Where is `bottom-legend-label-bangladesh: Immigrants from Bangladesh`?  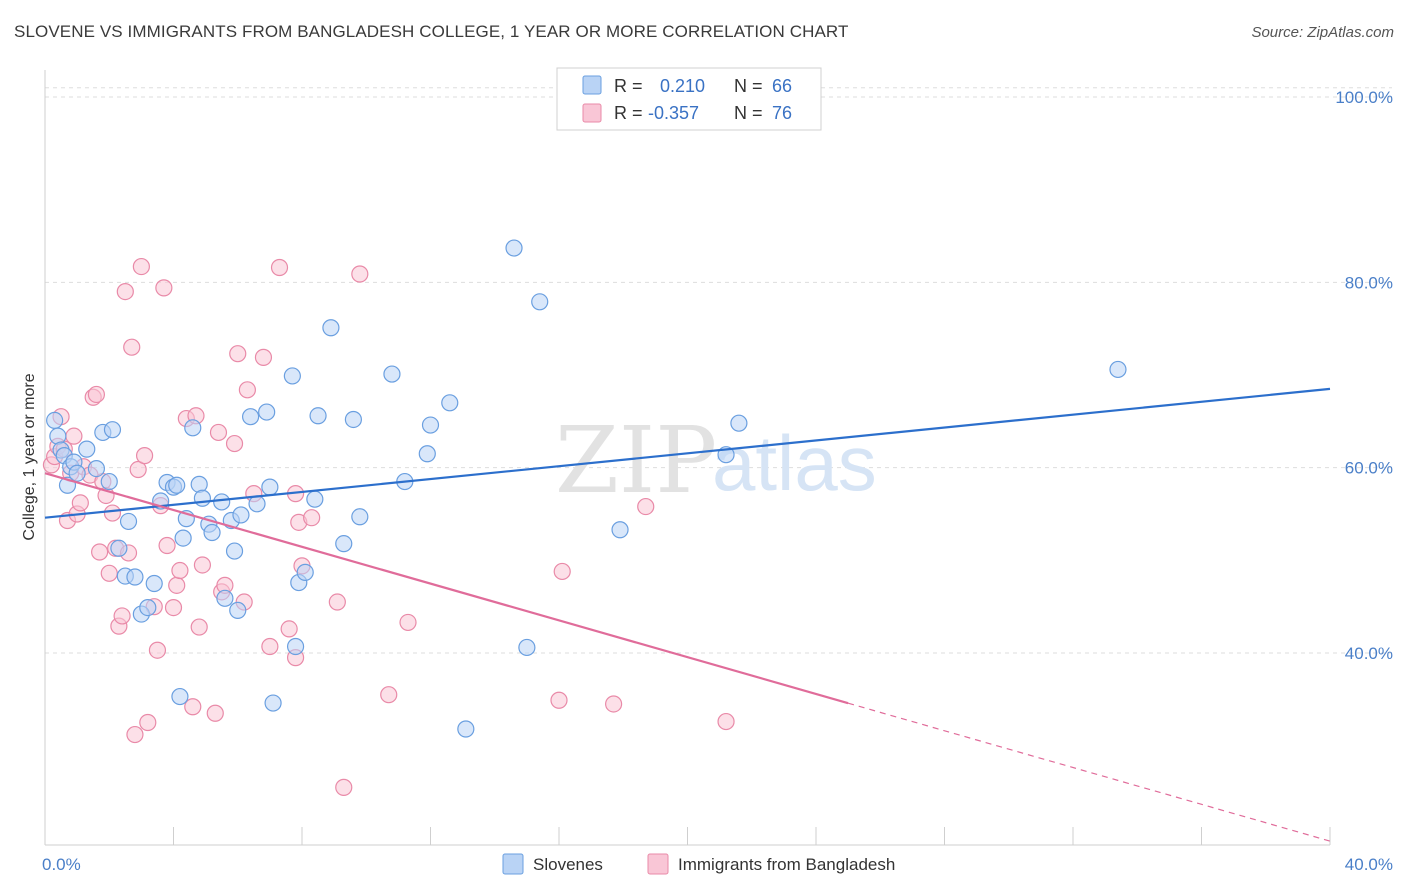 bottom-legend-label-bangladesh: Immigrants from Bangladesh is located at coordinates (786, 864).